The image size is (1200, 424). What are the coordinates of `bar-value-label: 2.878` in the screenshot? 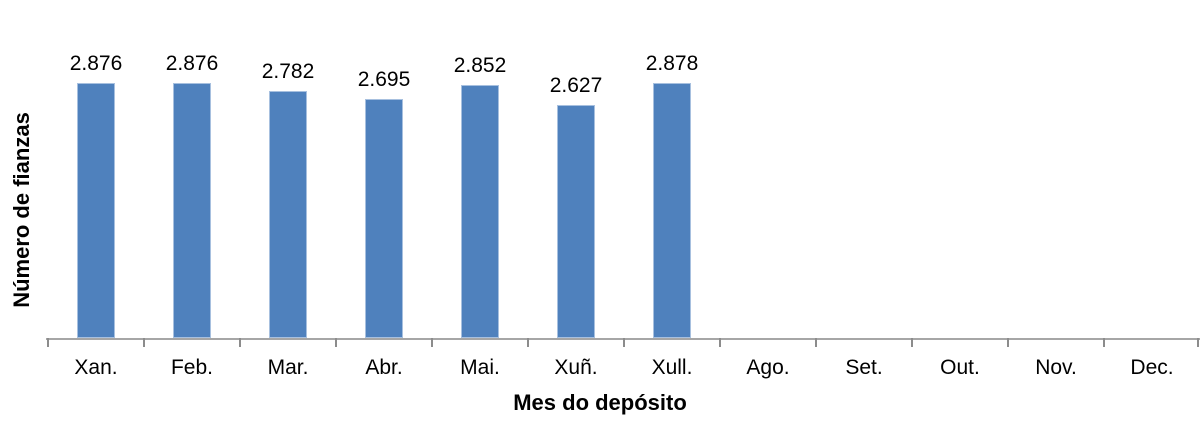 It's located at (672, 63).